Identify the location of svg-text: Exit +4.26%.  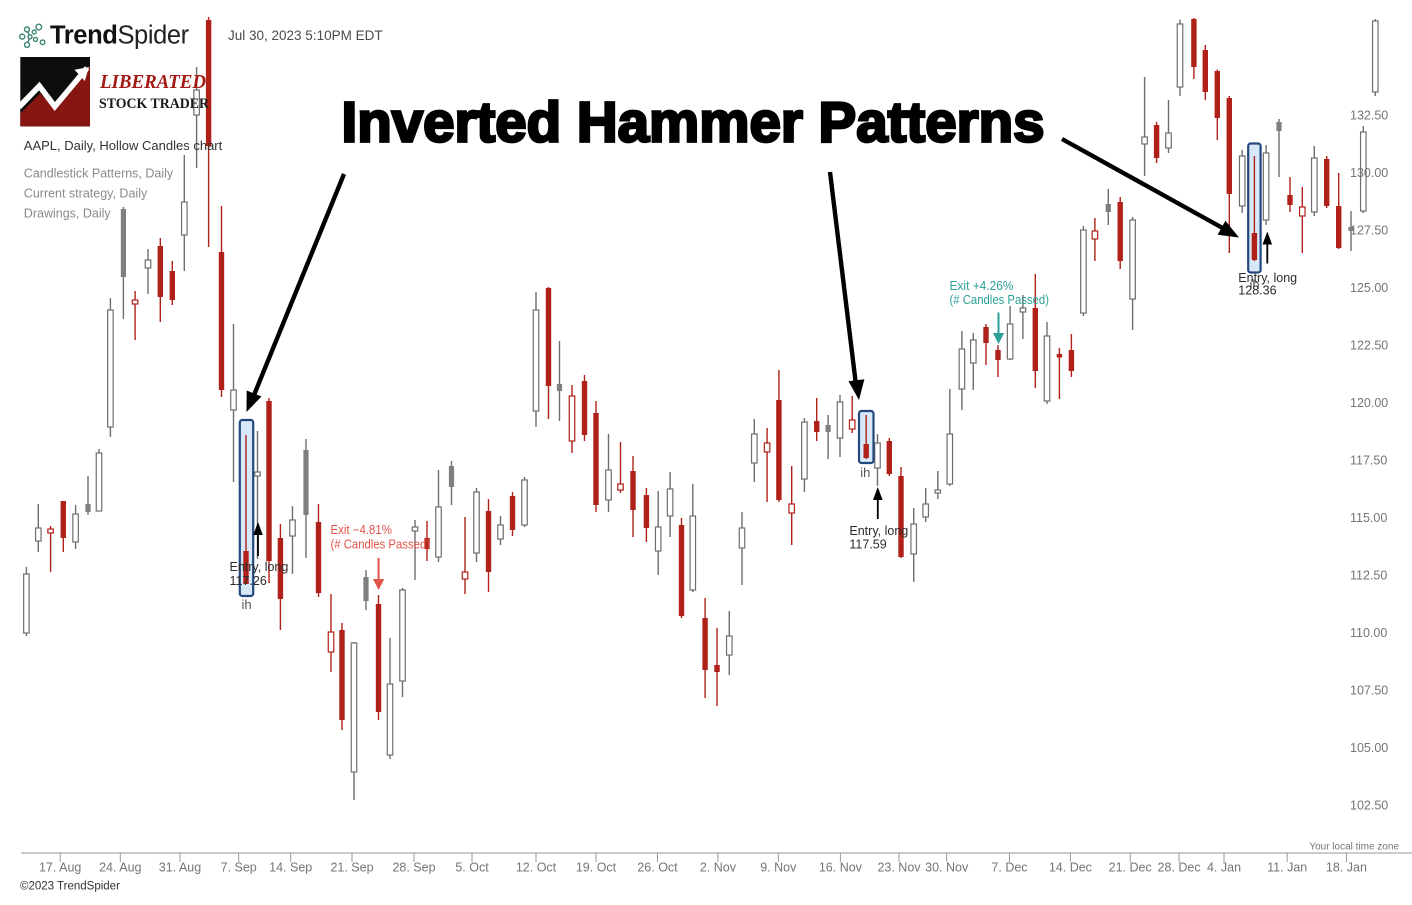
(982, 286).